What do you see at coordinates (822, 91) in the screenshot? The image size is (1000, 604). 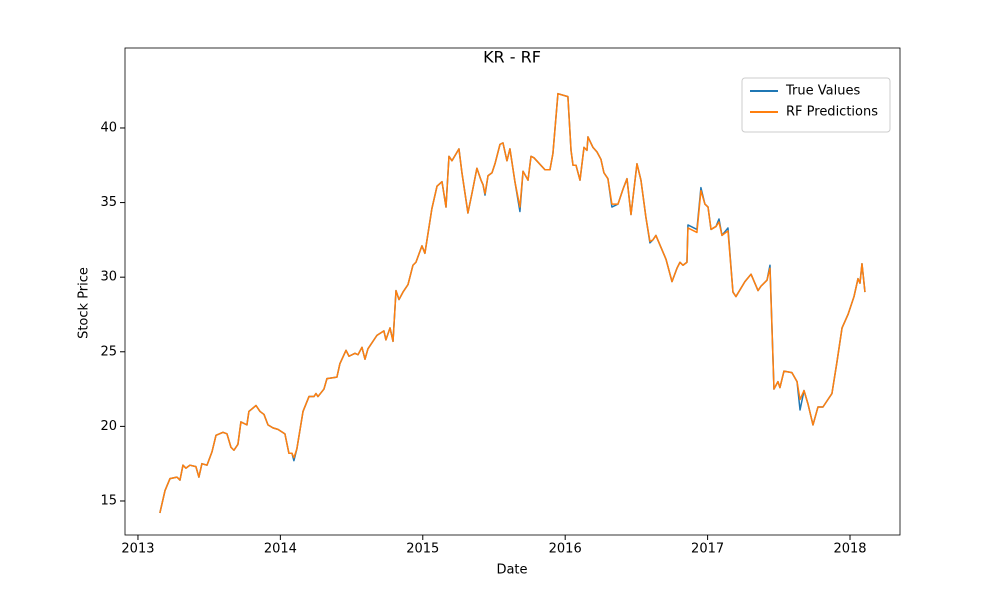 I see `legend-label: True Values` at bounding box center [822, 91].